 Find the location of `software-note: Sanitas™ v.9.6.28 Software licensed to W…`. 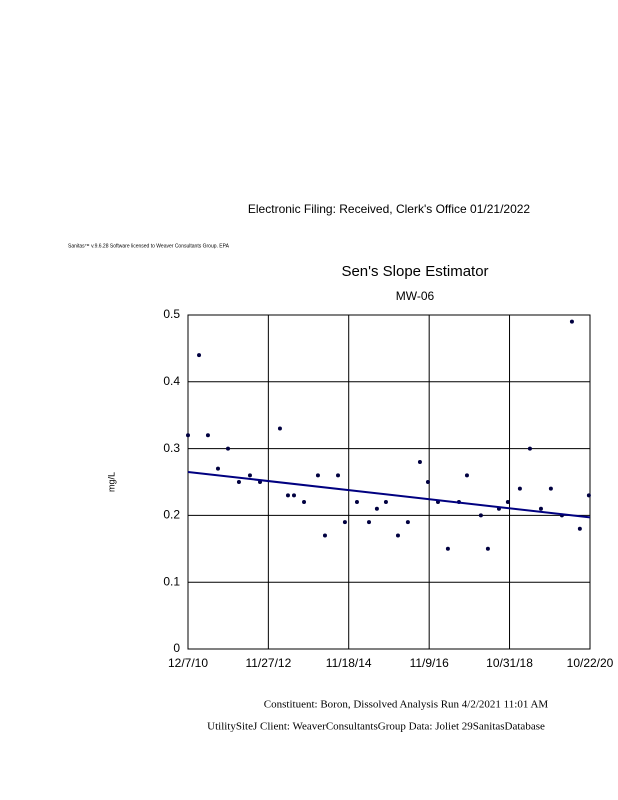

software-note: Sanitas™ v.9.6.28 Software licensed to W… is located at coordinates (149, 246).